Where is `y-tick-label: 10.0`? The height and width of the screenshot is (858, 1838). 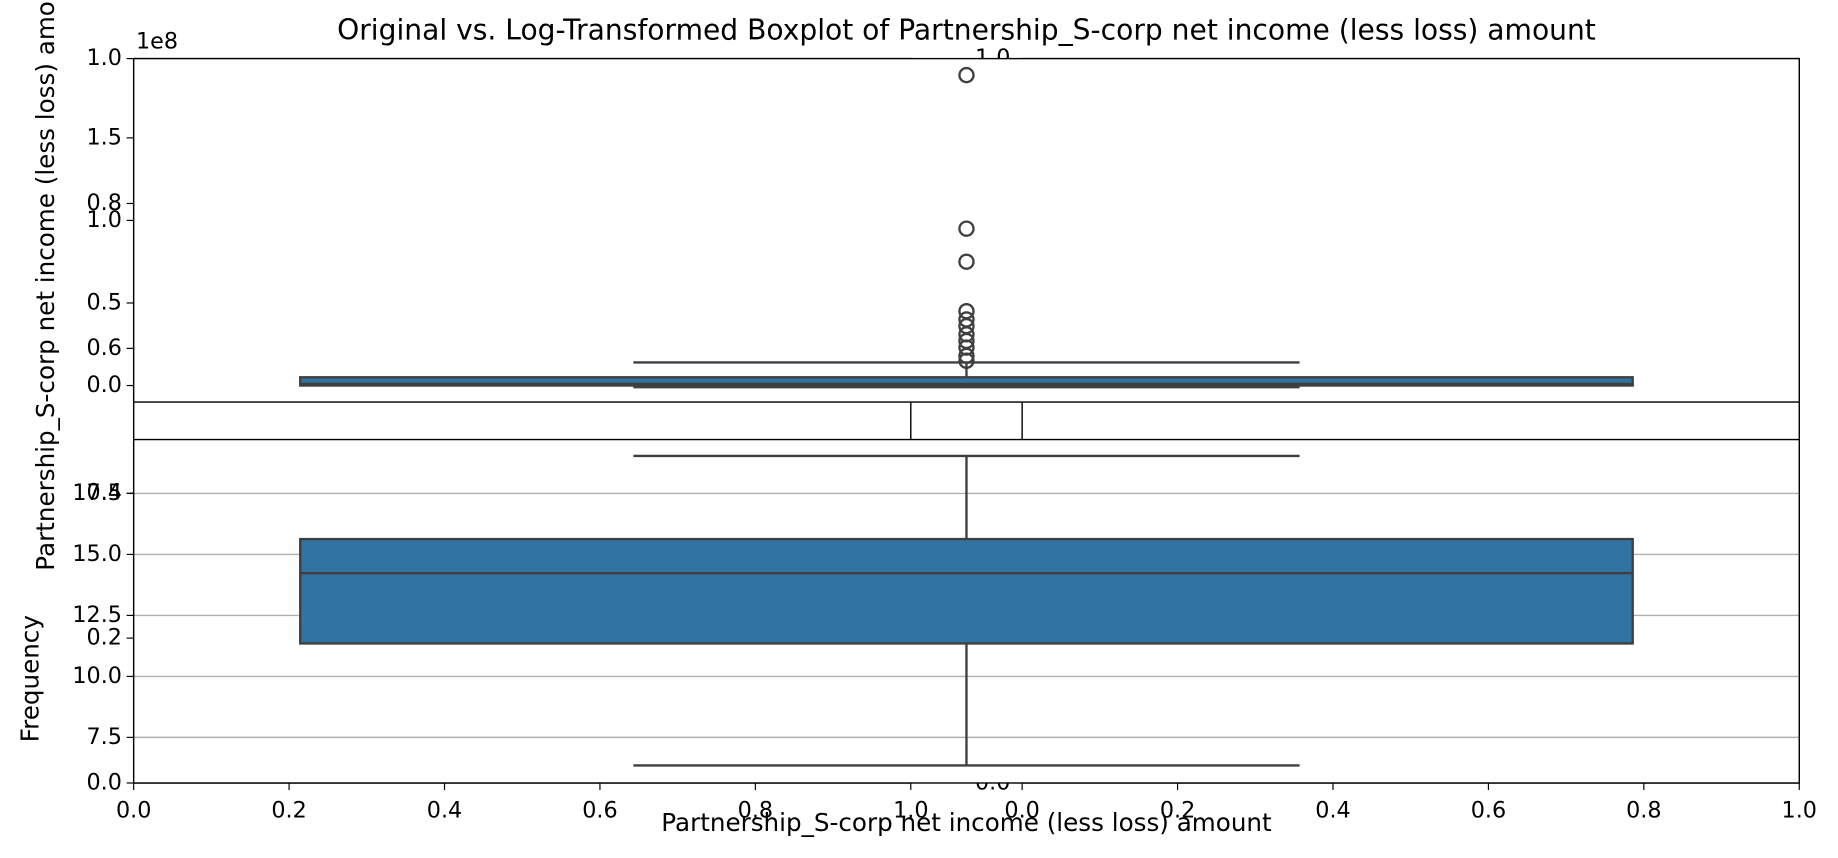 y-tick-label: 10.0 is located at coordinates (97, 676).